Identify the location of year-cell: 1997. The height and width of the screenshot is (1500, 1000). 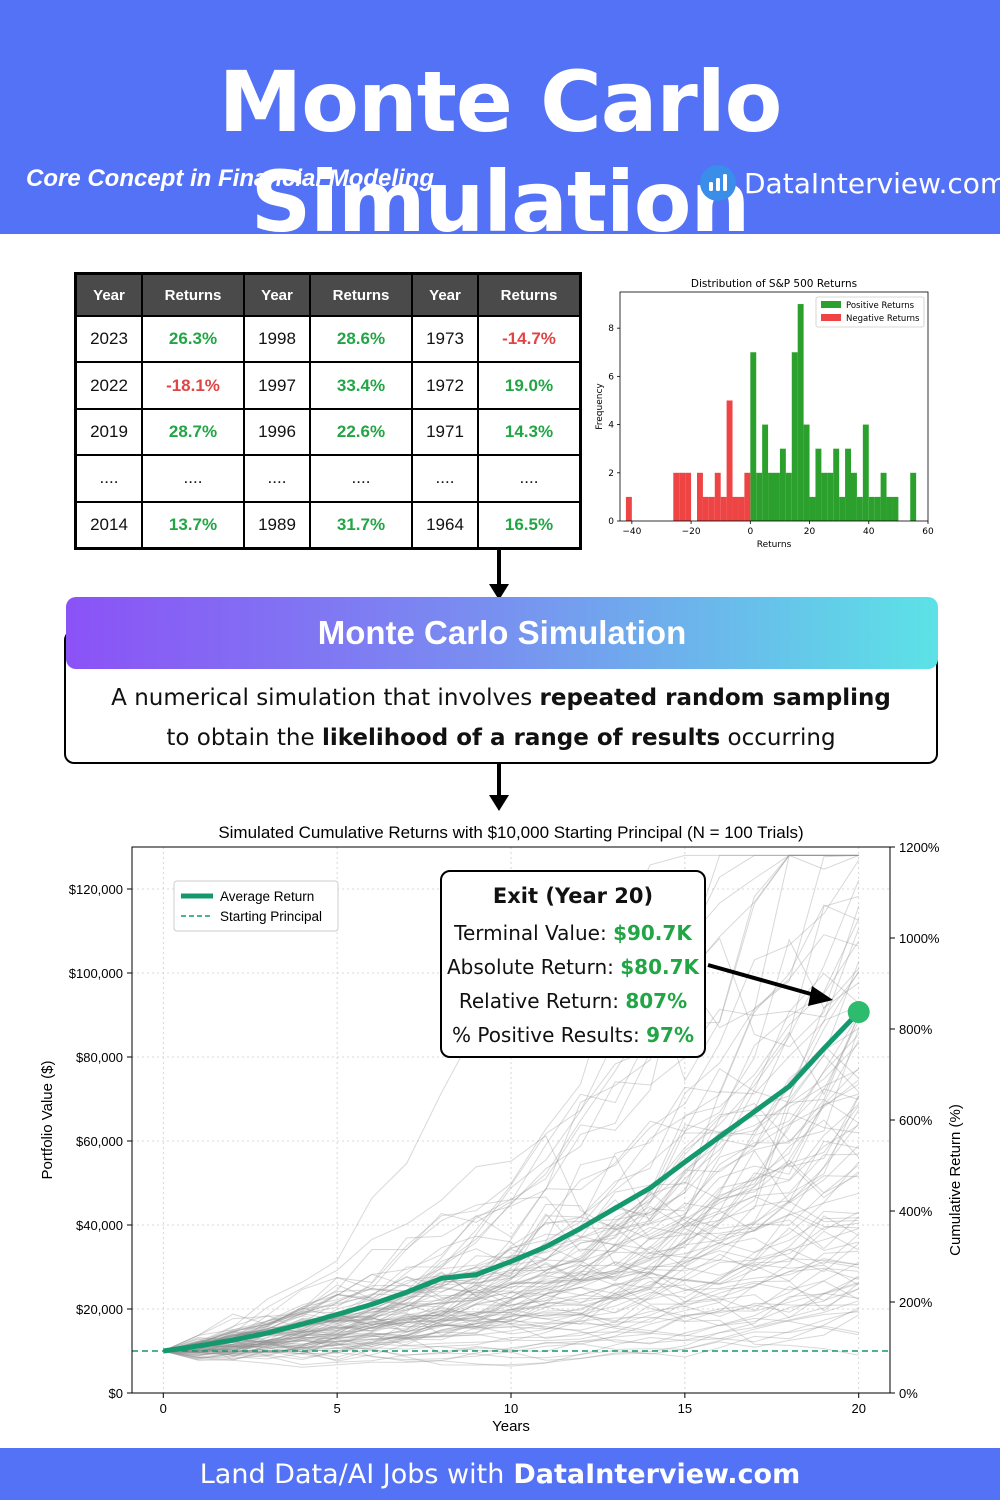
(277, 385).